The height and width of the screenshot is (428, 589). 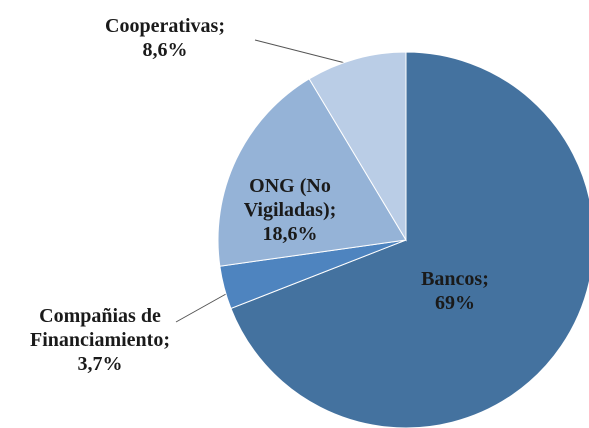 What do you see at coordinates (100, 364) in the screenshot?
I see `data-label-value: 3,7%` at bounding box center [100, 364].